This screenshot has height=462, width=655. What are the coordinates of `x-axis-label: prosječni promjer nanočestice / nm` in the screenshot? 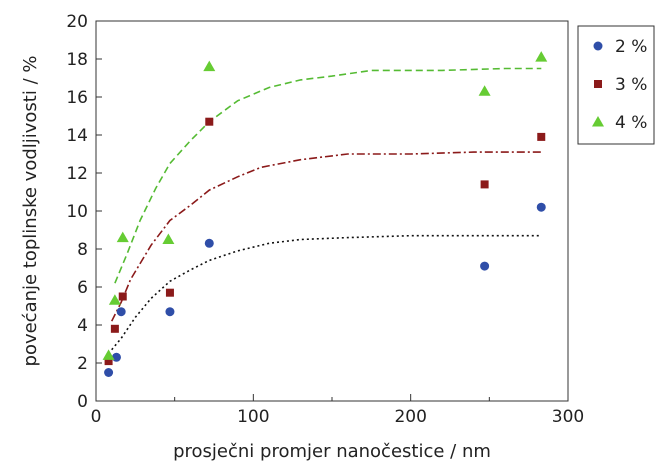 It's located at (332, 451).